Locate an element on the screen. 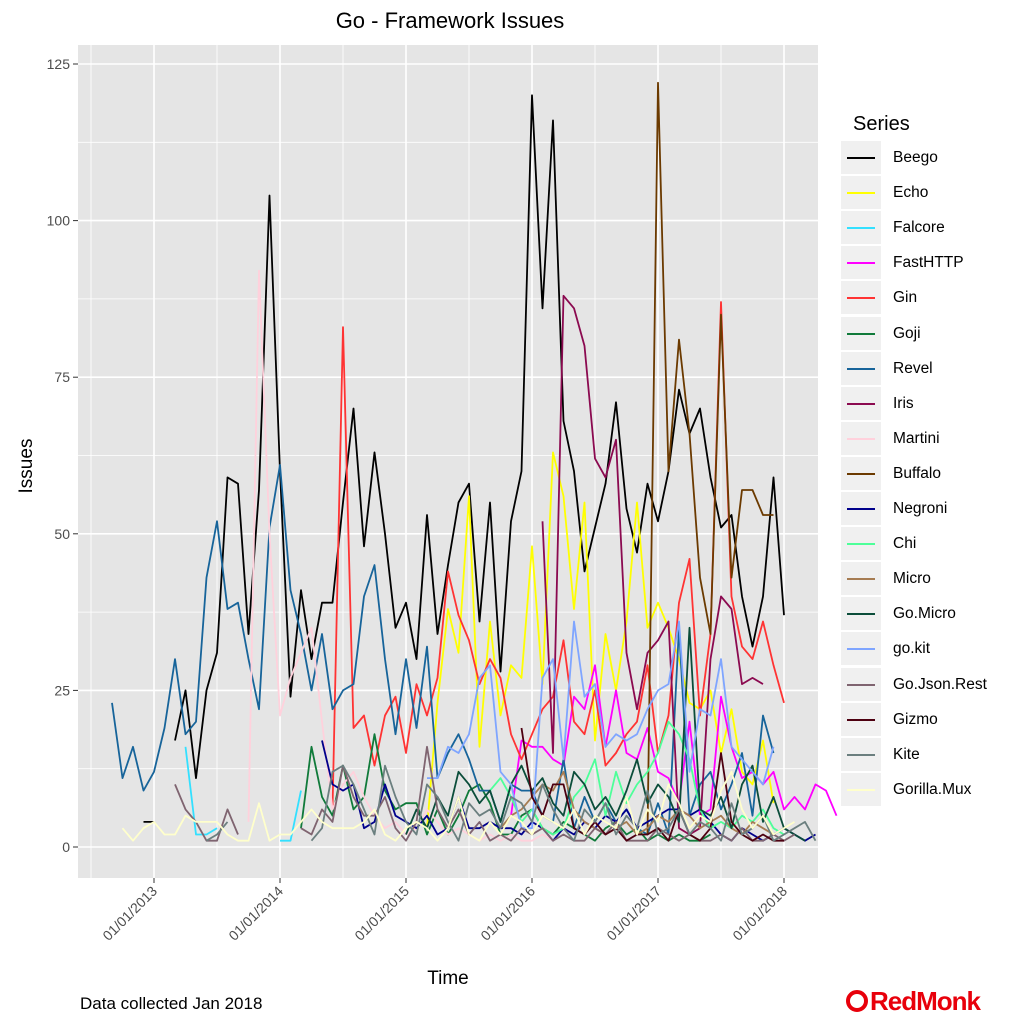 The image size is (1024, 1024). series-line-gorilla-mux is located at coordinates (458, 806).